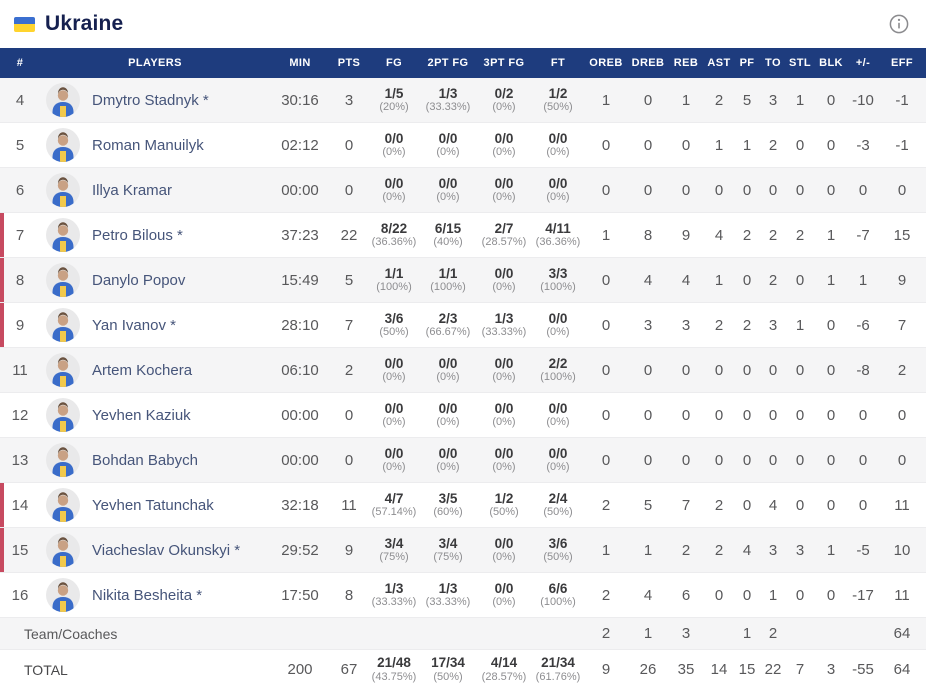  What do you see at coordinates (773, 595) in the screenshot?
I see `stat-to: 1` at bounding box center [773, 595].